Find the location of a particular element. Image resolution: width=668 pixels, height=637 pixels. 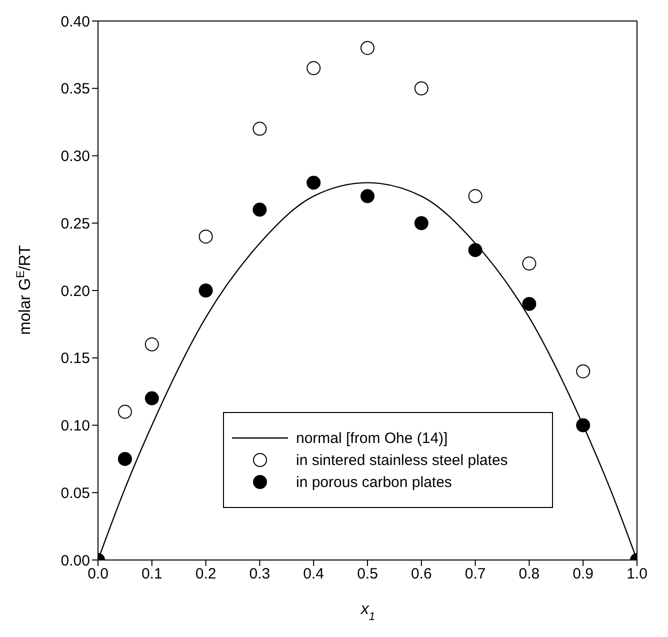

y-tick-label: 0.35 is located at coordinates (75, 89).